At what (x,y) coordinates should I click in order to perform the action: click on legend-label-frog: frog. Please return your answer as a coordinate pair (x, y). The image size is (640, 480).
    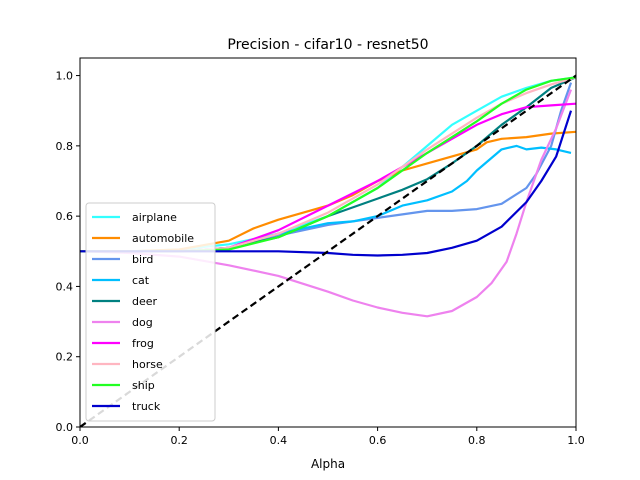
    Looking at the image, I should click on (143, 343).